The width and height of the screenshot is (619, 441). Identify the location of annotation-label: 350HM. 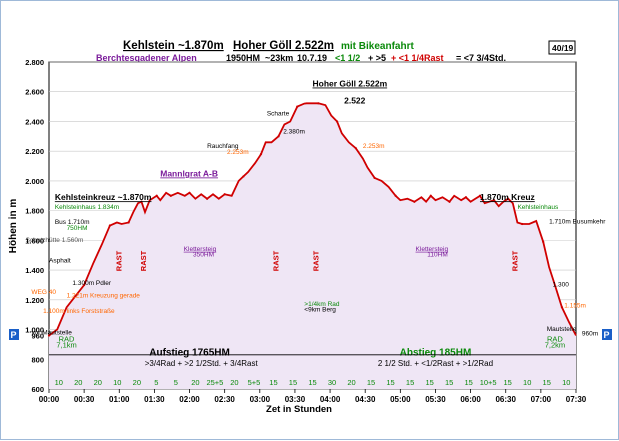
(203, 255).